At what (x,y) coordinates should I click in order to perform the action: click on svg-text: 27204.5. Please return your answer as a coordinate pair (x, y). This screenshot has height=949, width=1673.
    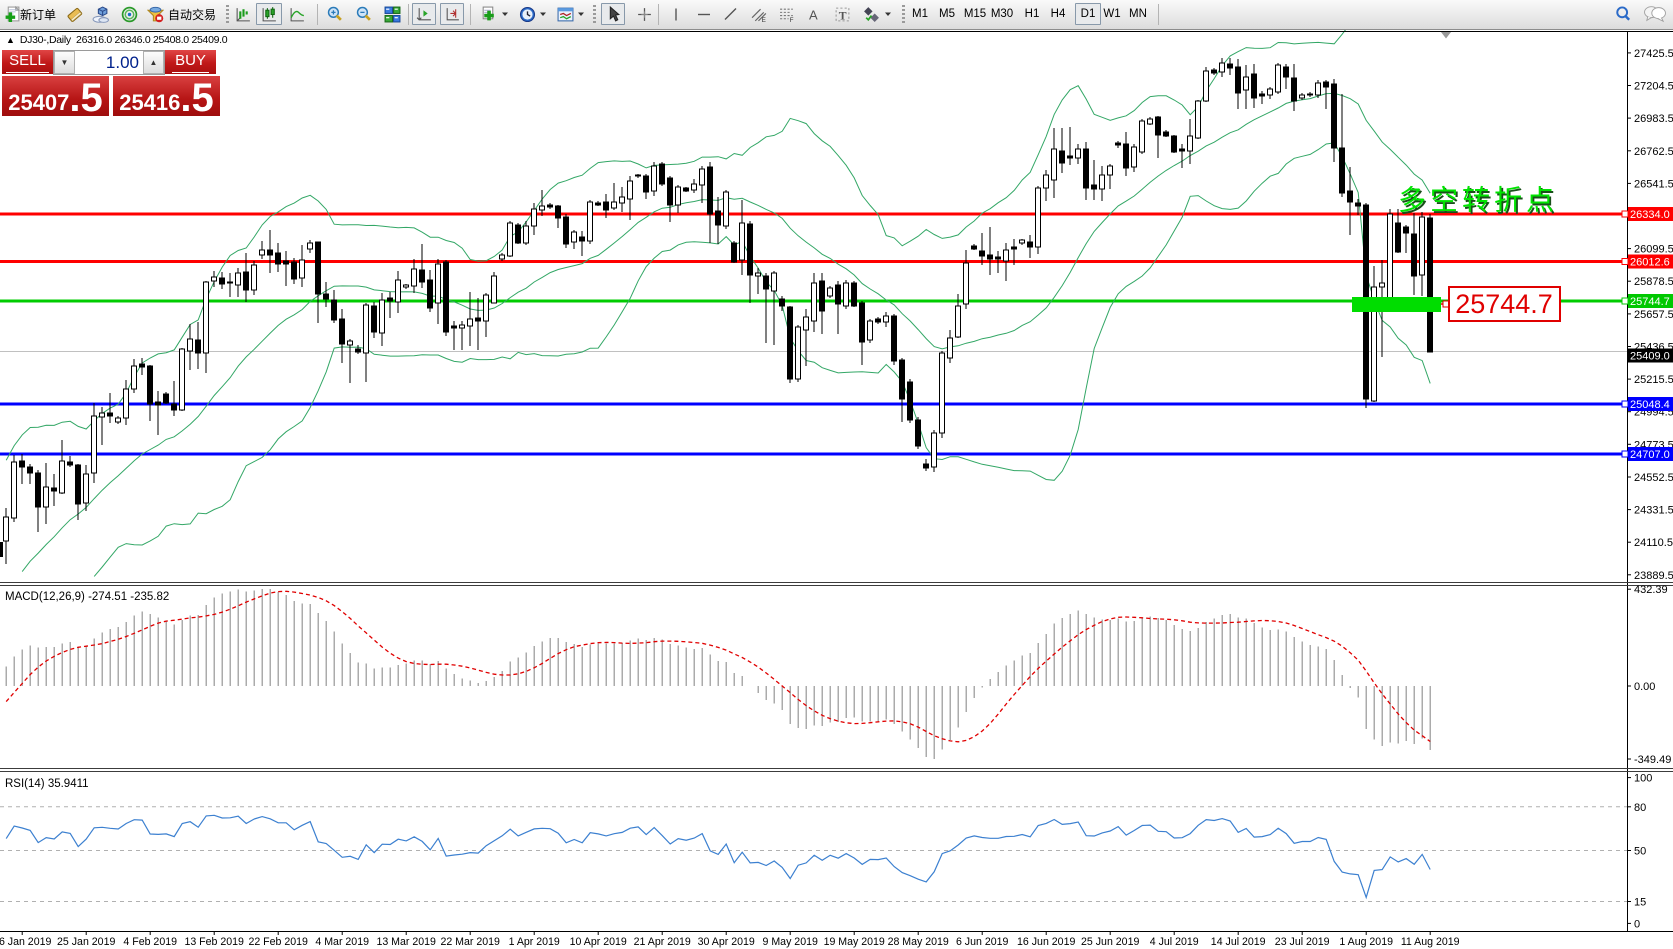
    Looking at the image, I should click on (1653, 87).